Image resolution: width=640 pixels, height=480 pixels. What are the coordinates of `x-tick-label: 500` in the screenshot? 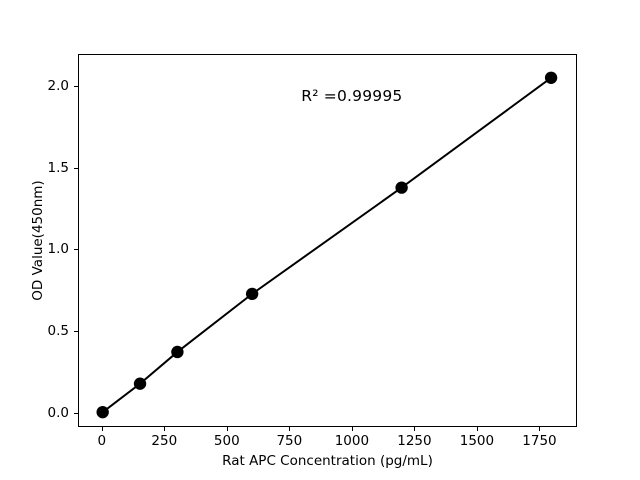 It's located at (226, 441).